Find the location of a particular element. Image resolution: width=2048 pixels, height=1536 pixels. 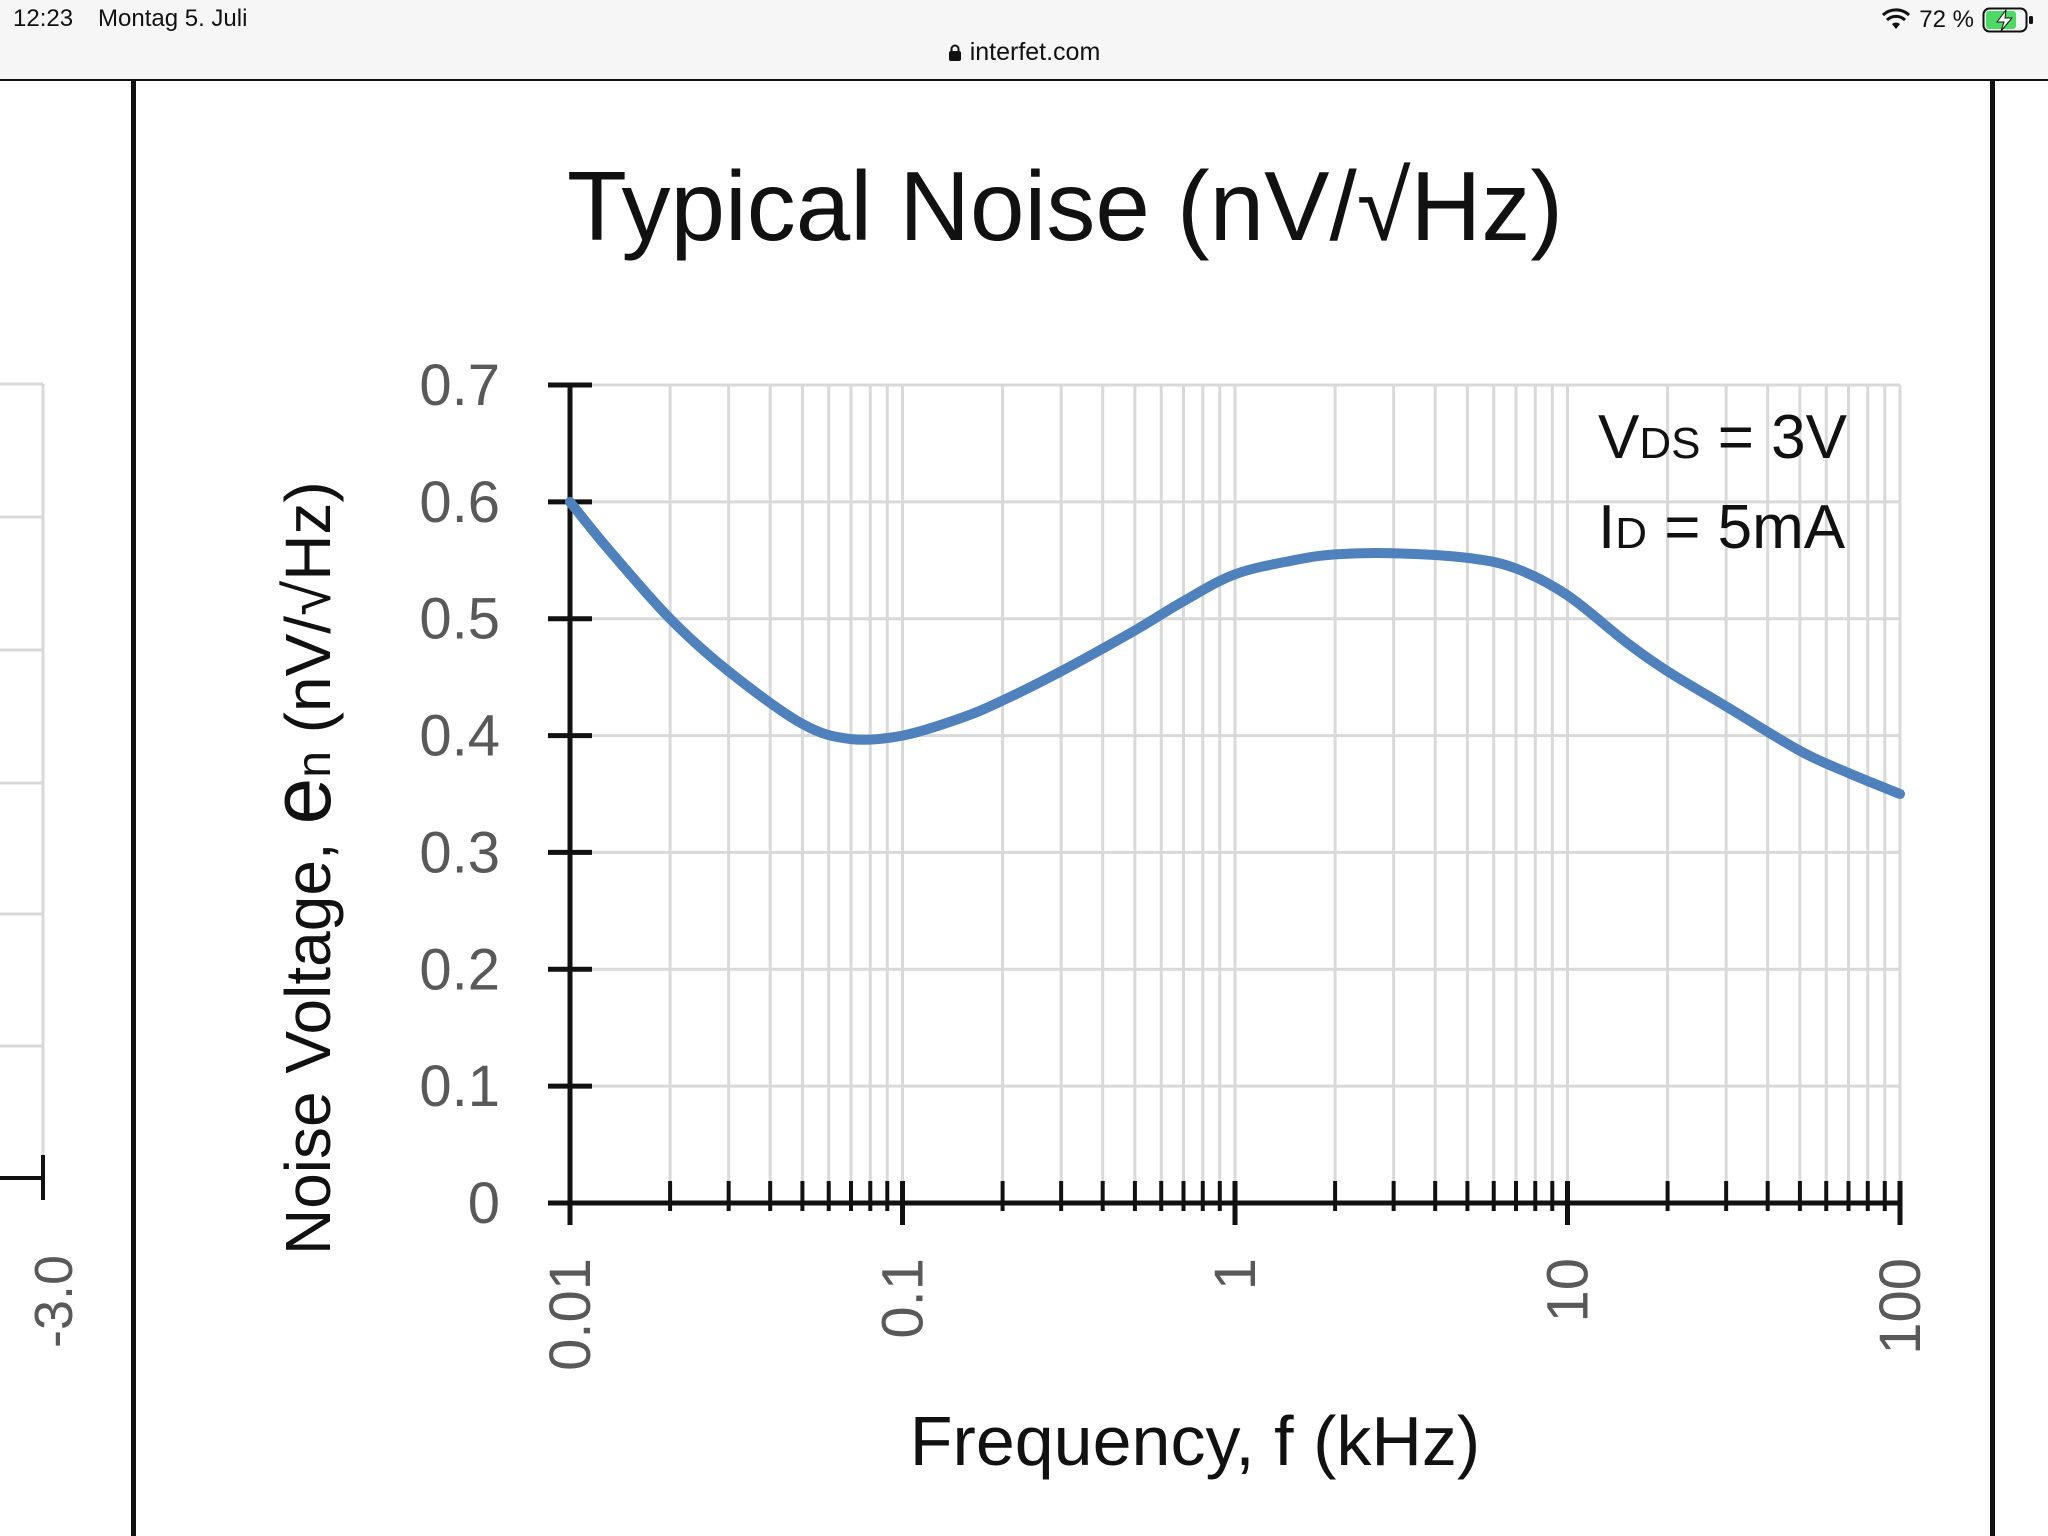

y-tick-label: 0.4 is located at coordinates (459, 736).